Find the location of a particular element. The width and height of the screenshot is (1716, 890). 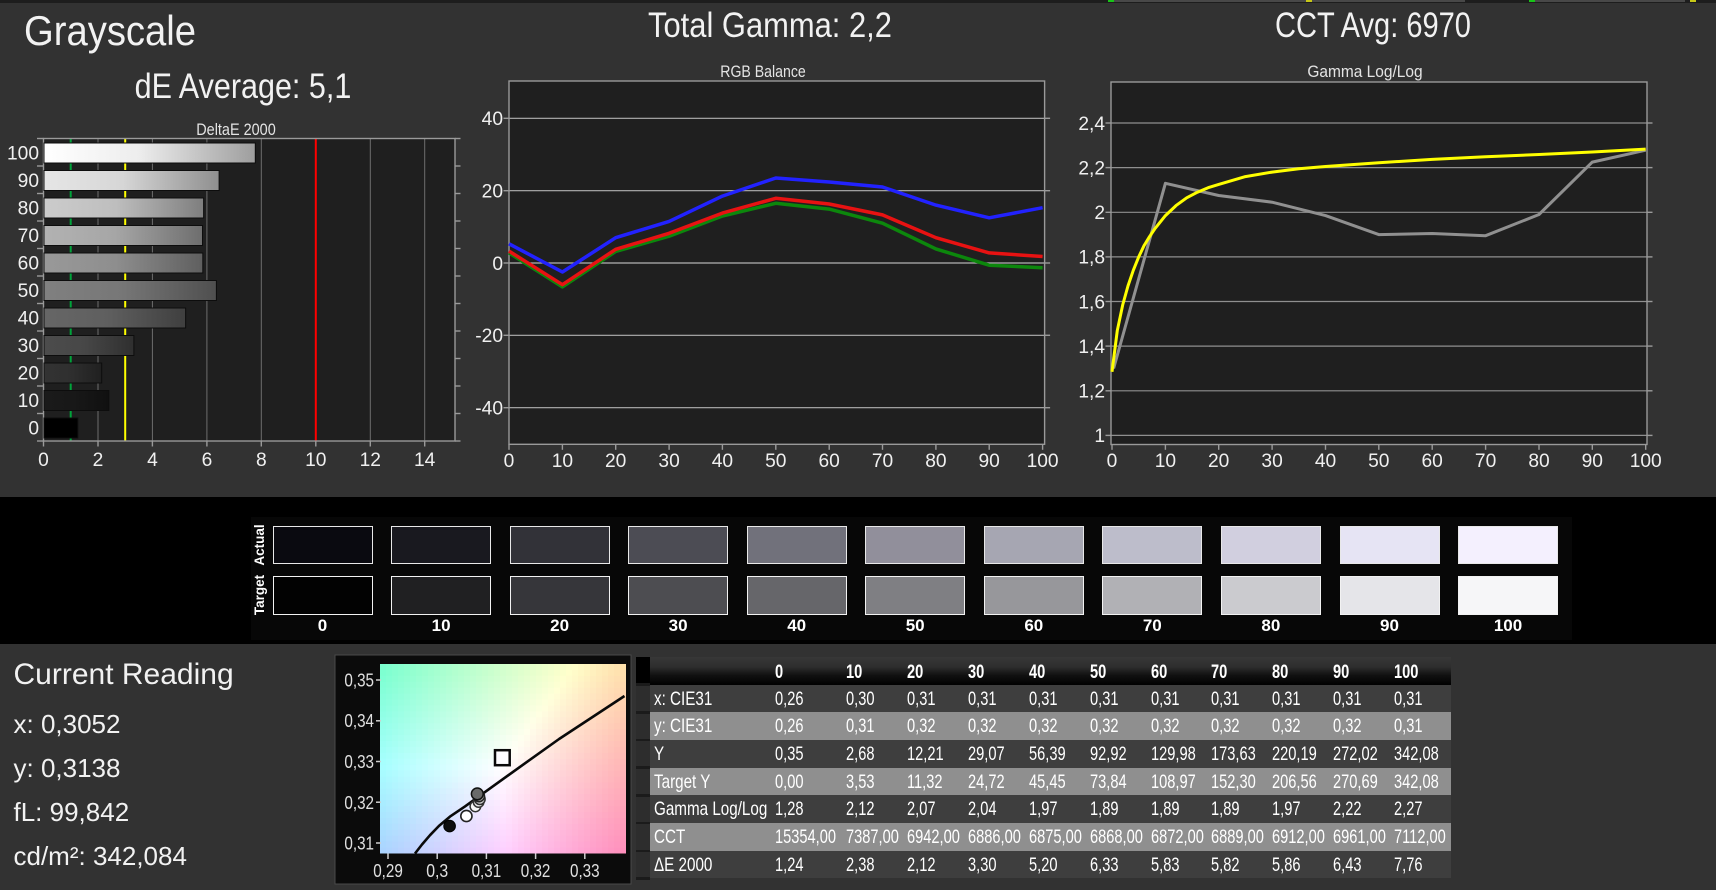

svg-text: 1,8 is located at coordinates (1091, 258).